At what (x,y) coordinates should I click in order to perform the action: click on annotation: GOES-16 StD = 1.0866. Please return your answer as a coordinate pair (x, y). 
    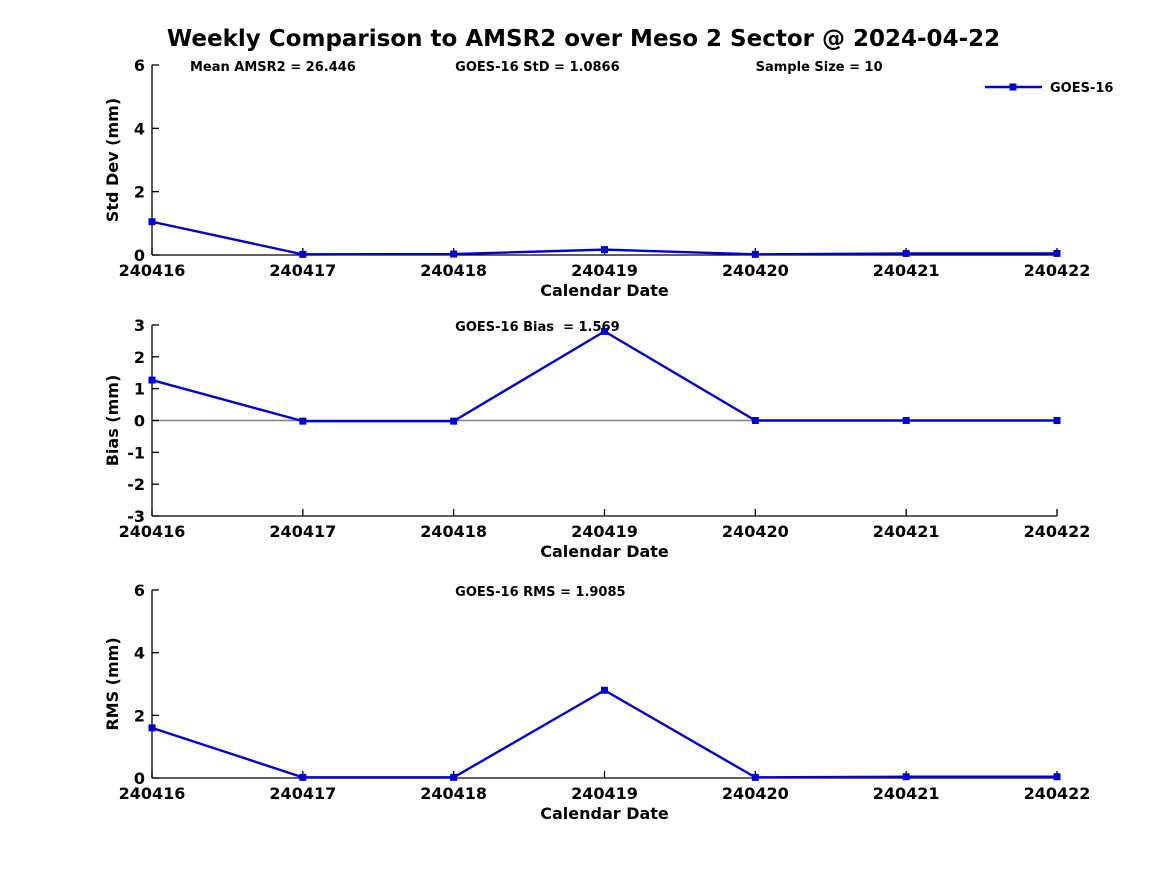
    Looking at the image, I should click on (537, 67).